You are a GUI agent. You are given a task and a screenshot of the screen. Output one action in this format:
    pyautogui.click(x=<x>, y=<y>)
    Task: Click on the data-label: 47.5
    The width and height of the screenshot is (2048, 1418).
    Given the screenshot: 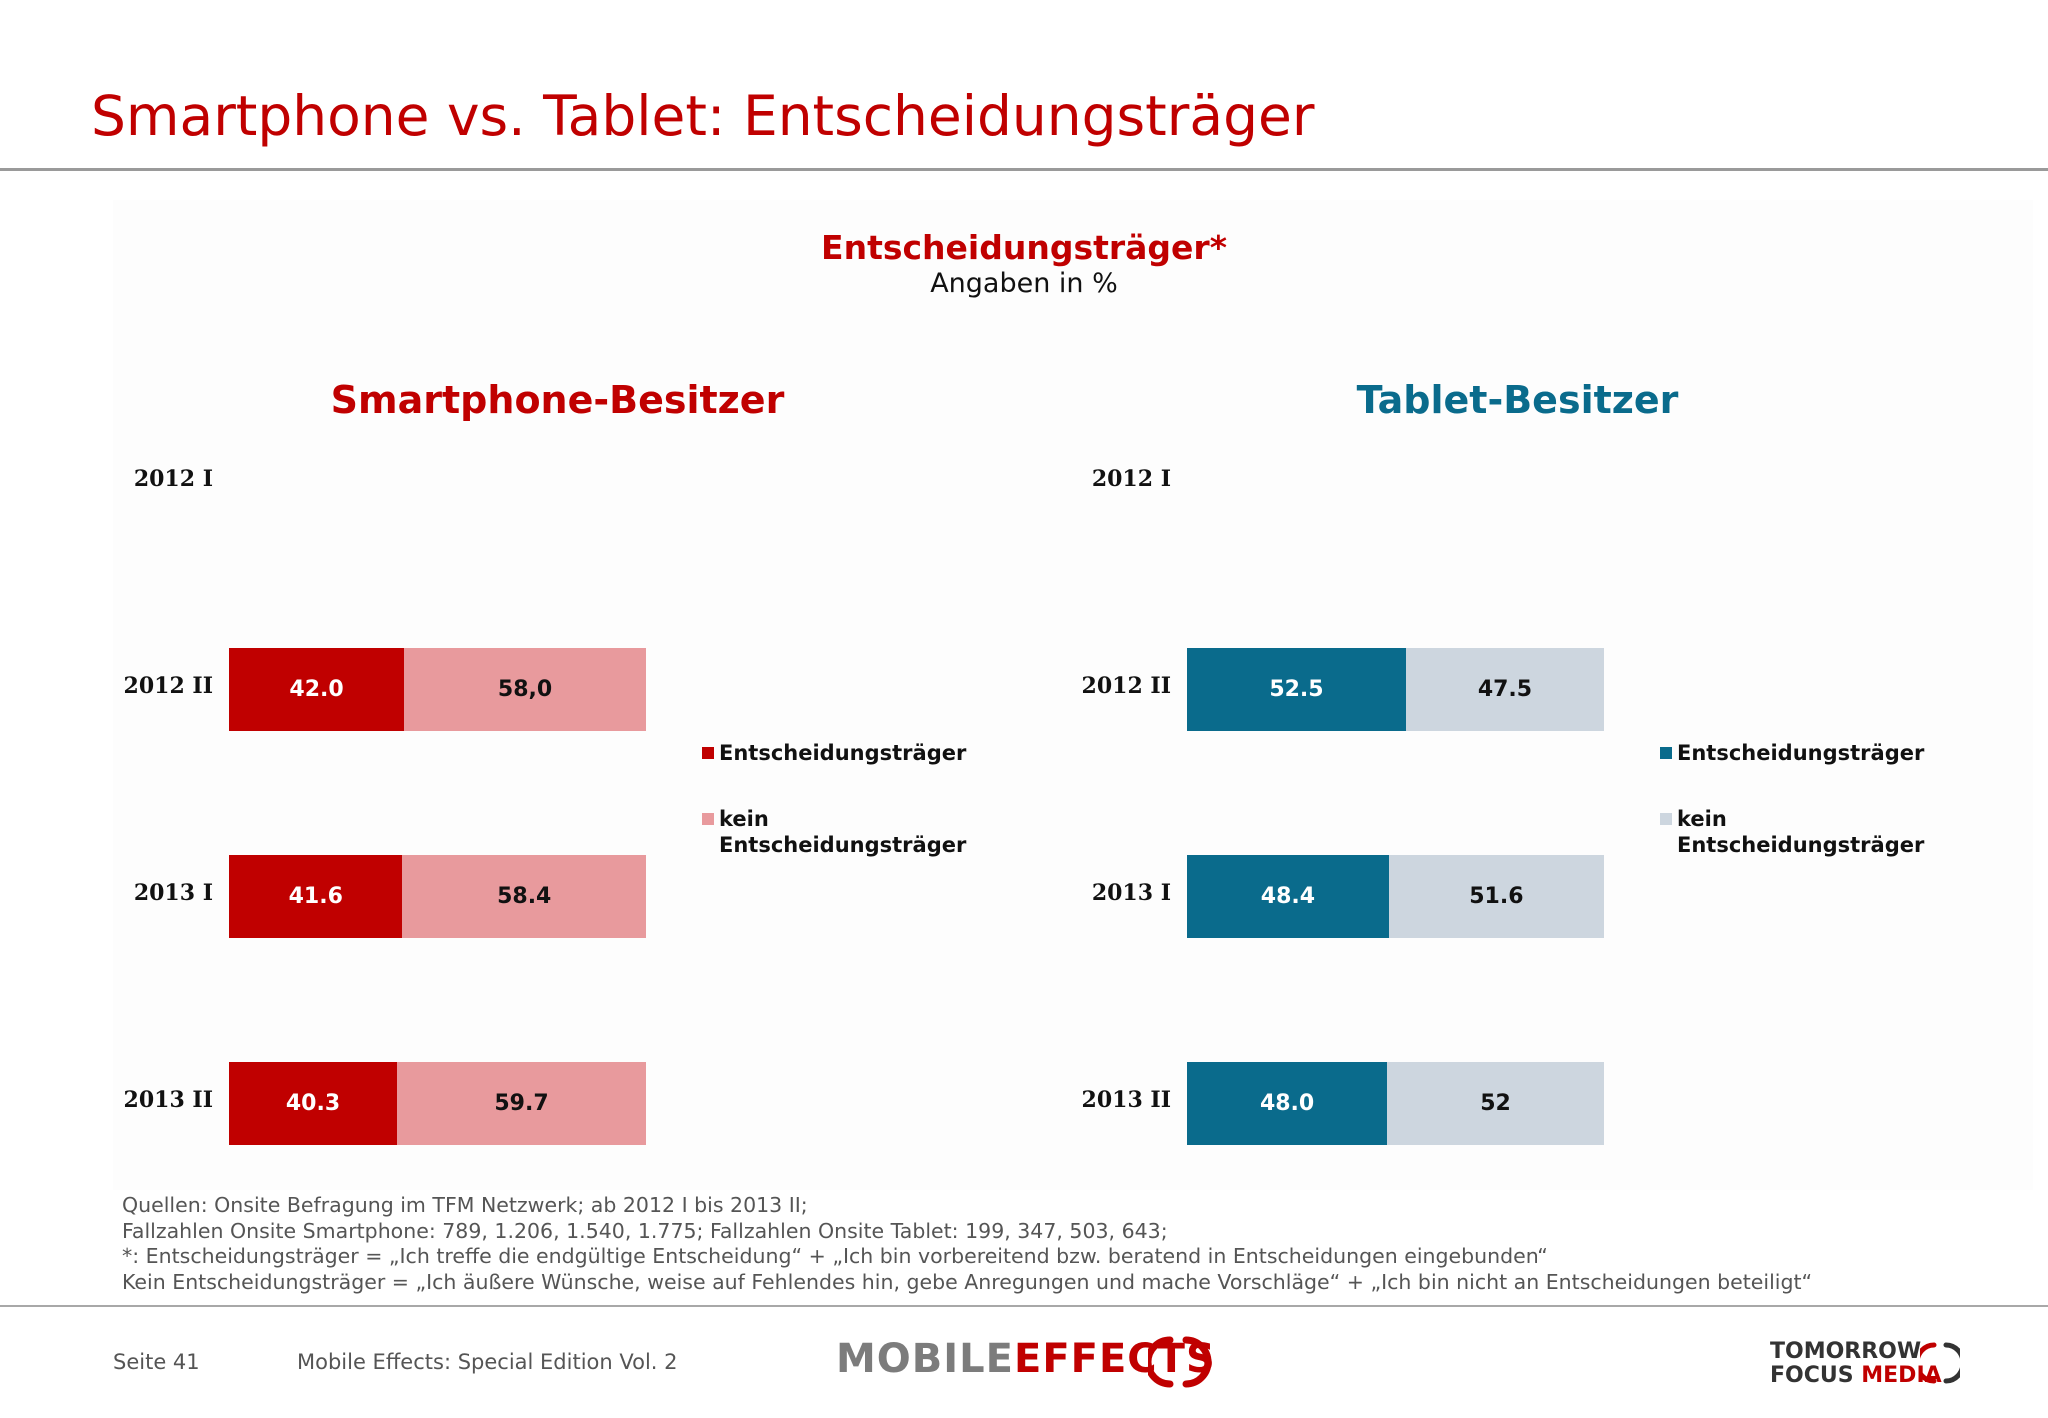 What is the action you would take?
    pyautogui.click(x=1505, y=689)
    